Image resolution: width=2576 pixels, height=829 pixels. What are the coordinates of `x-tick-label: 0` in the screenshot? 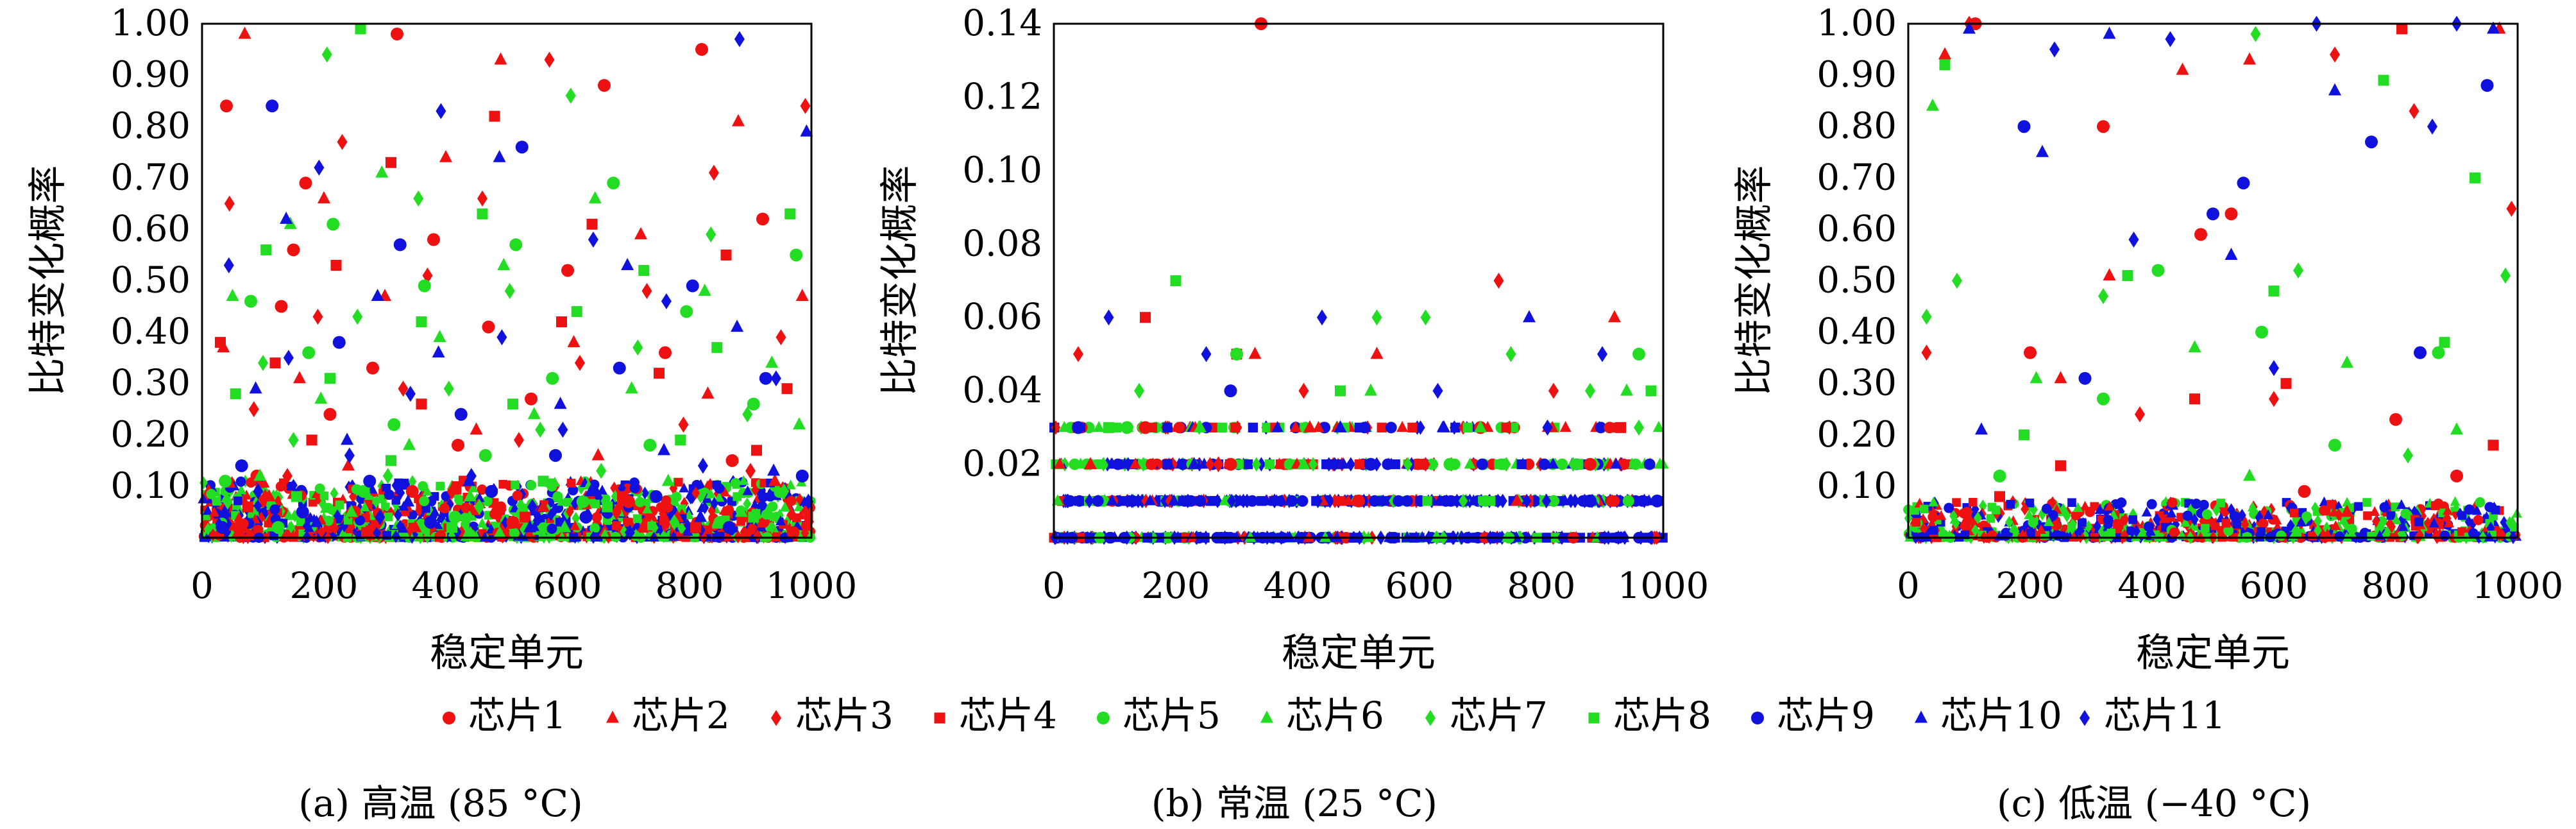 It's located at (1908, 586).